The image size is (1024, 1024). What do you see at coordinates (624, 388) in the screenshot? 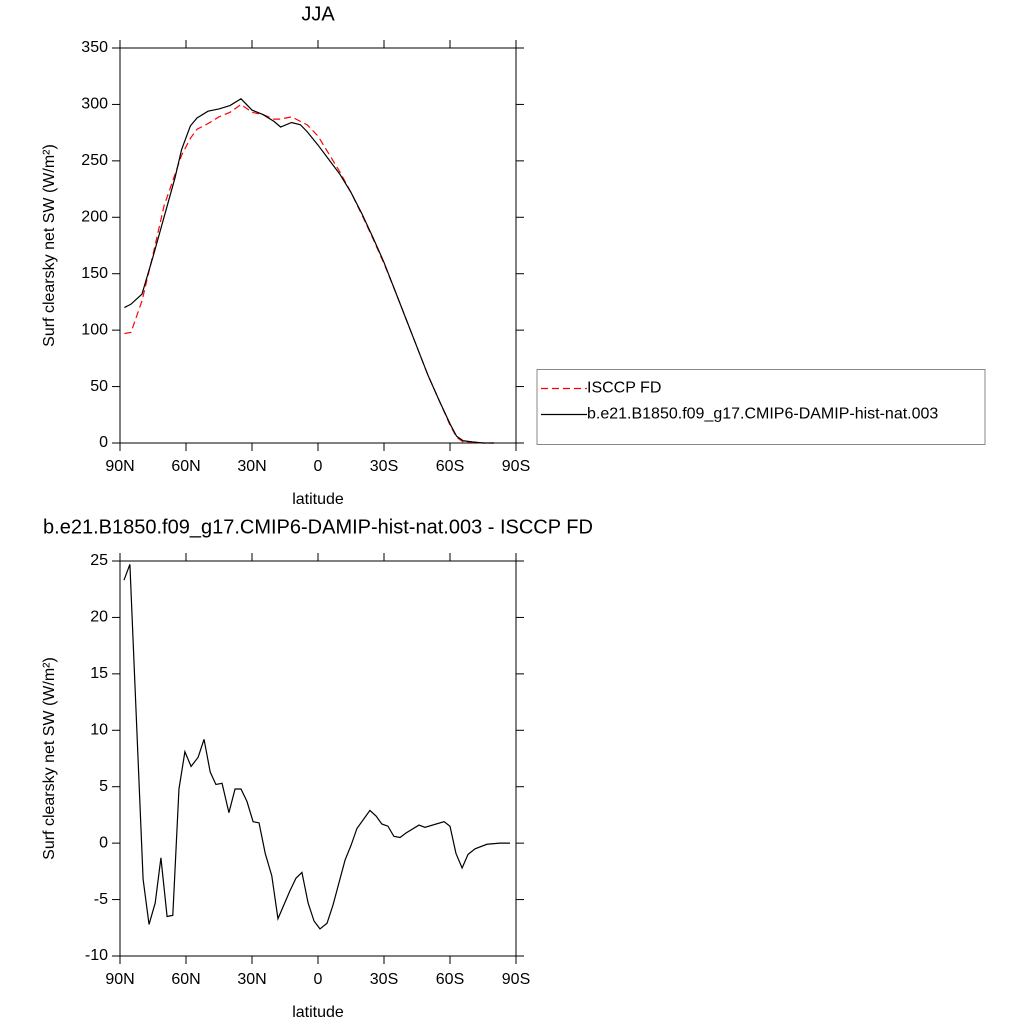
I see `legend-label: ISCCP FD` at bounding box center [624, 388].